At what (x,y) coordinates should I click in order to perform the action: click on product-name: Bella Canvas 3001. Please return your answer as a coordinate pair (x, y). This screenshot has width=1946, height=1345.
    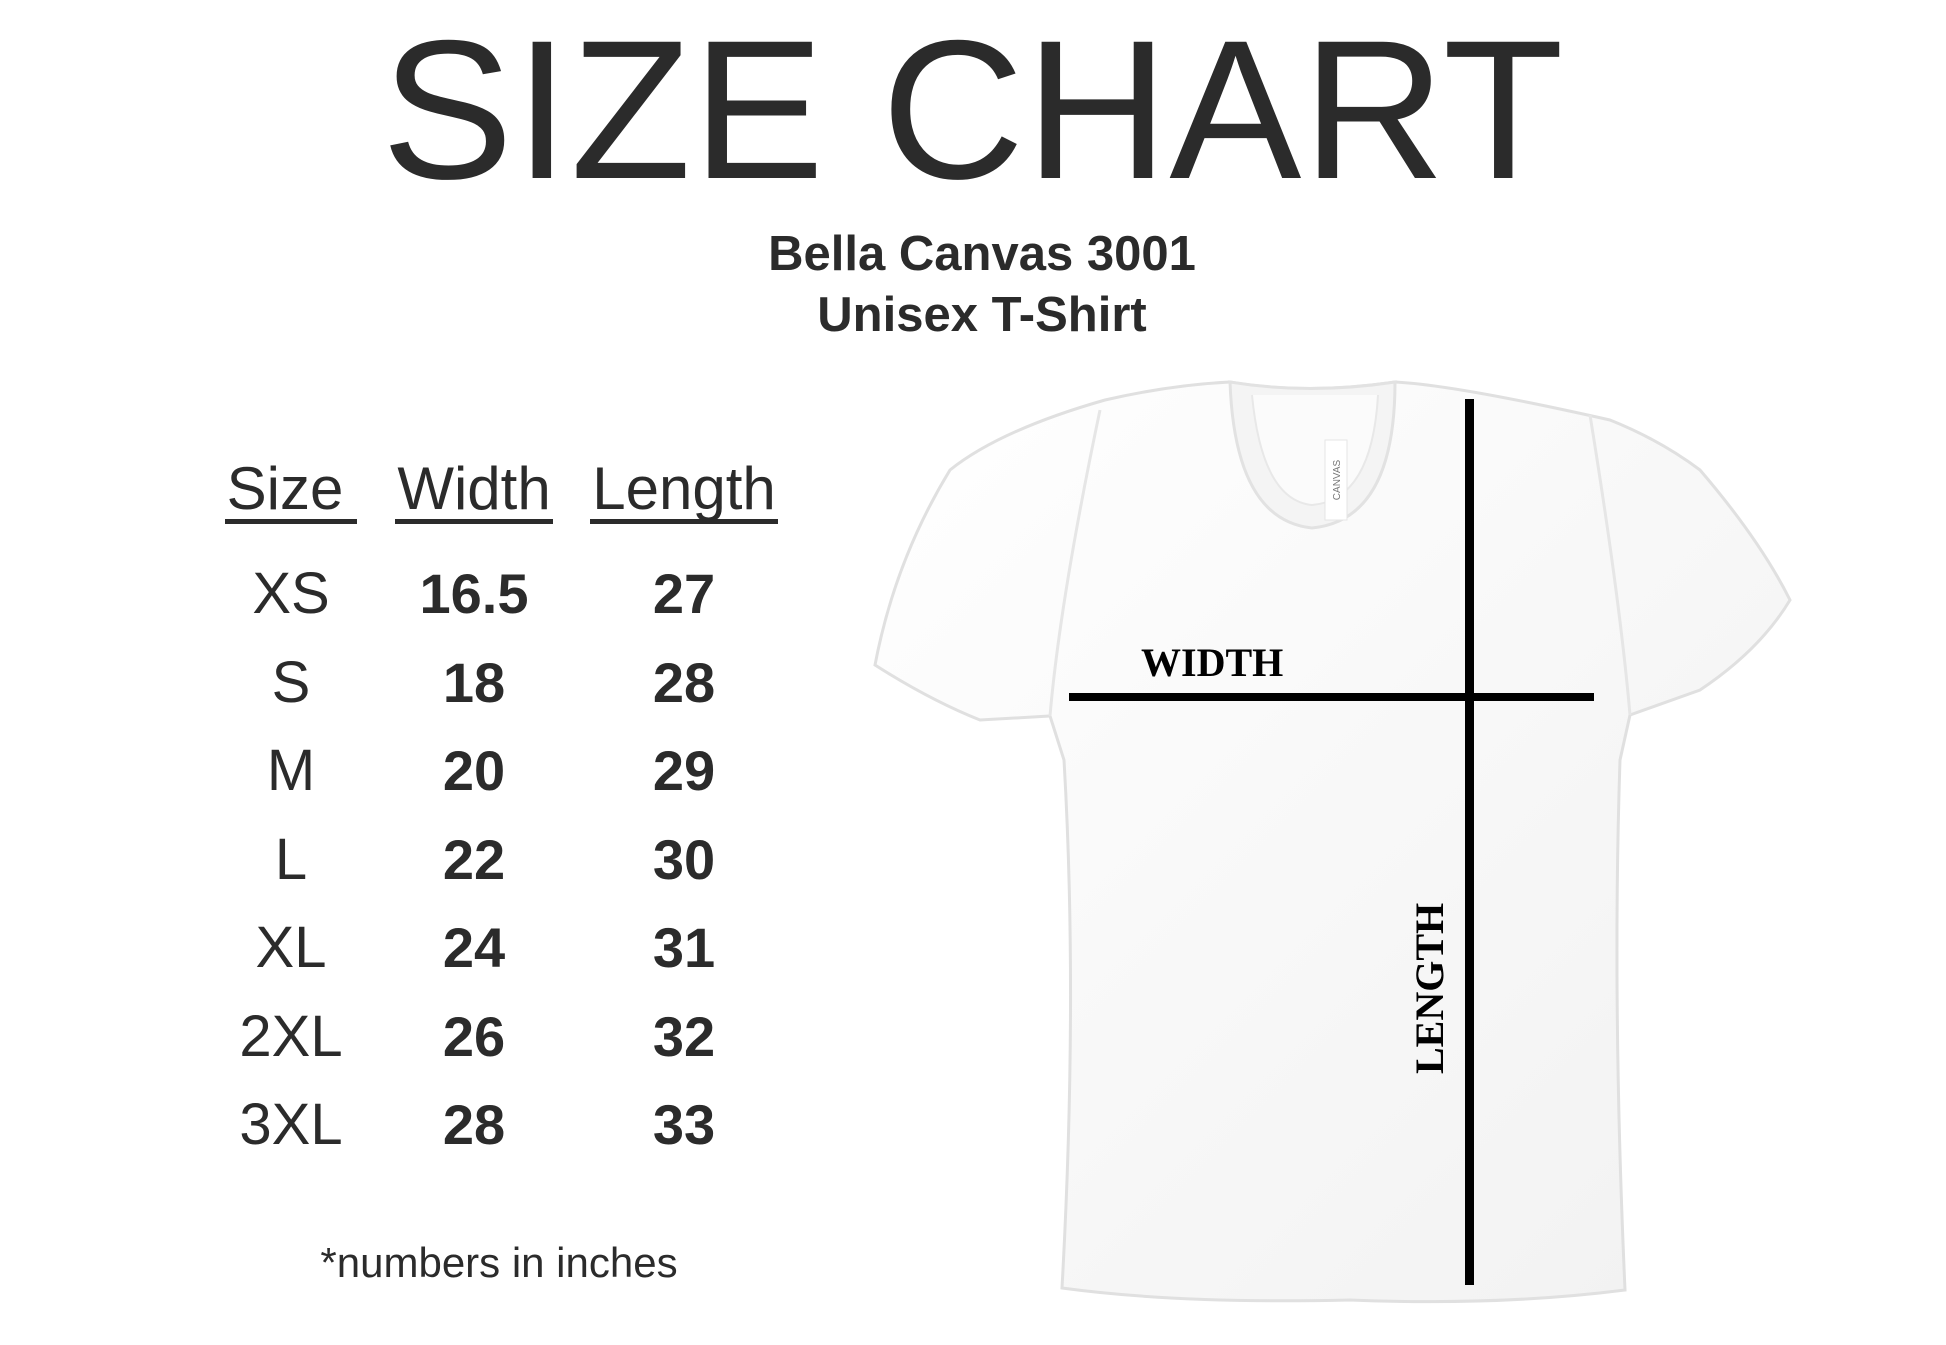
    Looking at the image, I should click on (982, 254).